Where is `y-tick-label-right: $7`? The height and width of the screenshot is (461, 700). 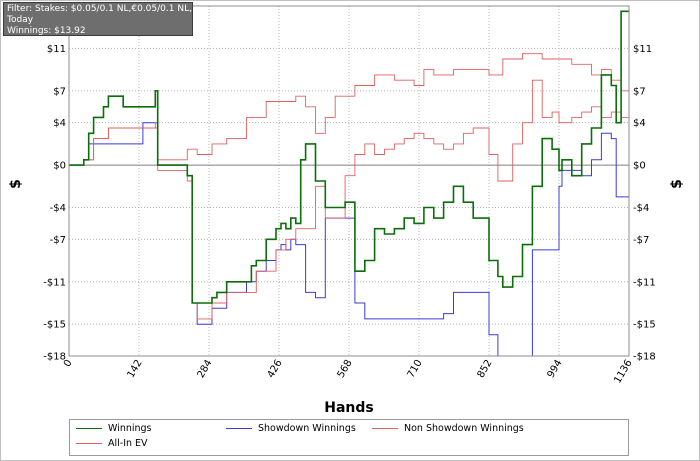
y-tick-label-right: $7 is located at coordinates (639, 91).